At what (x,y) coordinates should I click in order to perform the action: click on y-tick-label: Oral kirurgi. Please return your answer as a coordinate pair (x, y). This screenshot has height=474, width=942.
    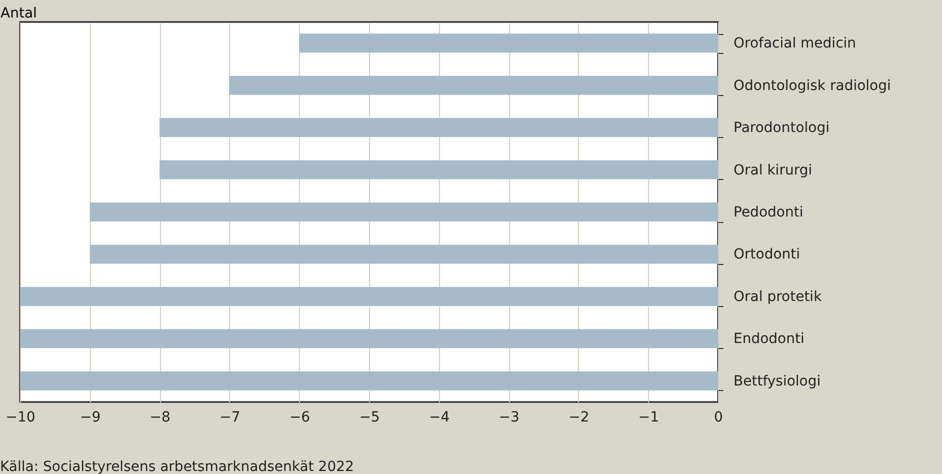
    Looking at the image, I should click on (773, 170).